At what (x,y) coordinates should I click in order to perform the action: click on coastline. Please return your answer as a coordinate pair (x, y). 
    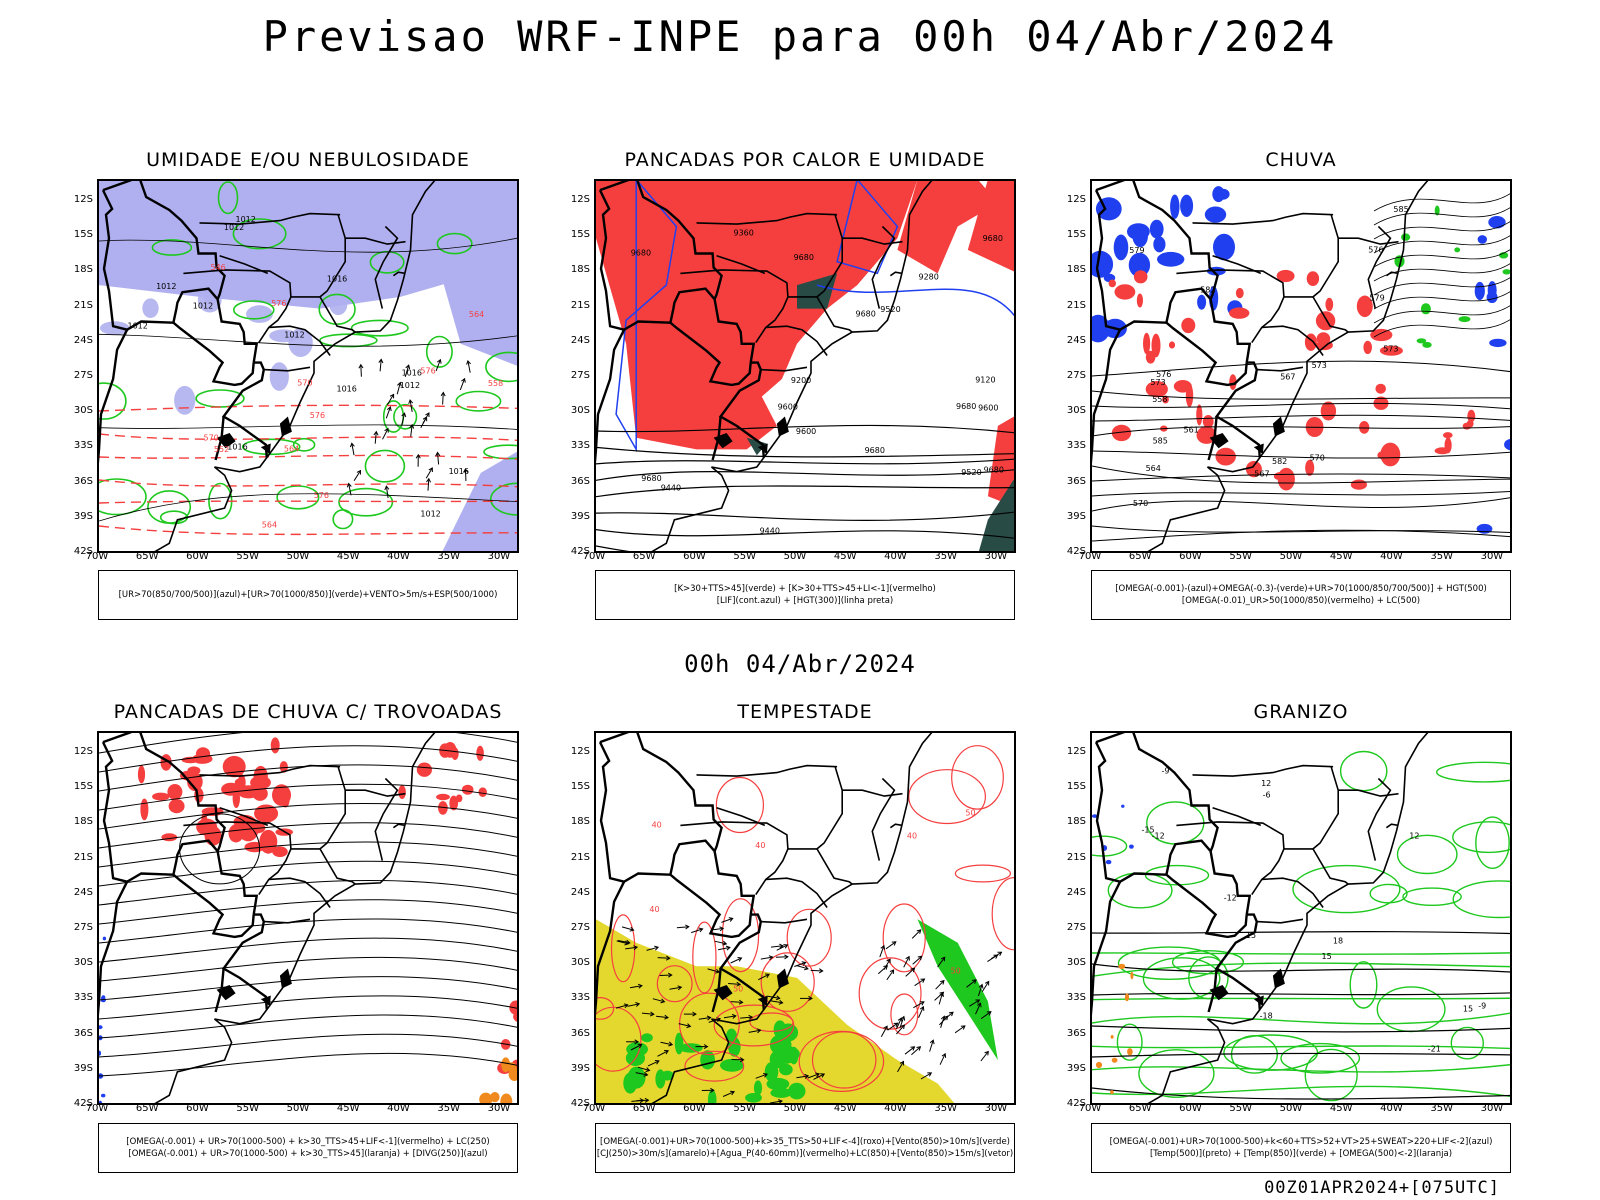
    Looking at the image, I should click on (295, 366).